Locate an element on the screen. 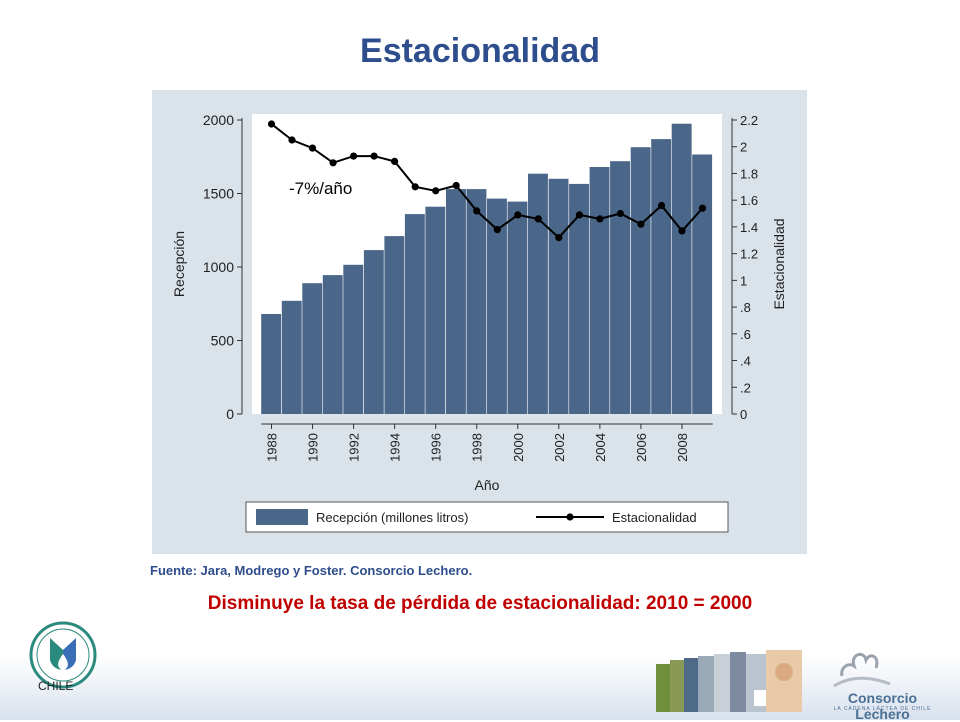  y-tick-label-right: 1.8 is located at coordinates (749, 173).